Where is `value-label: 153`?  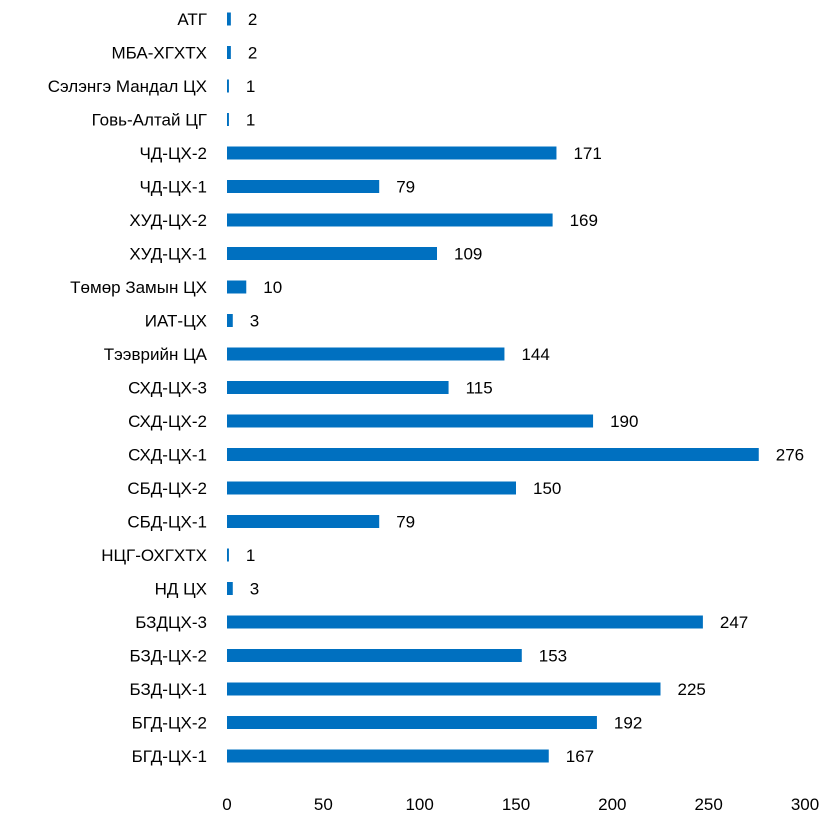 value-label: 153 is located at coordinates (553, 656).